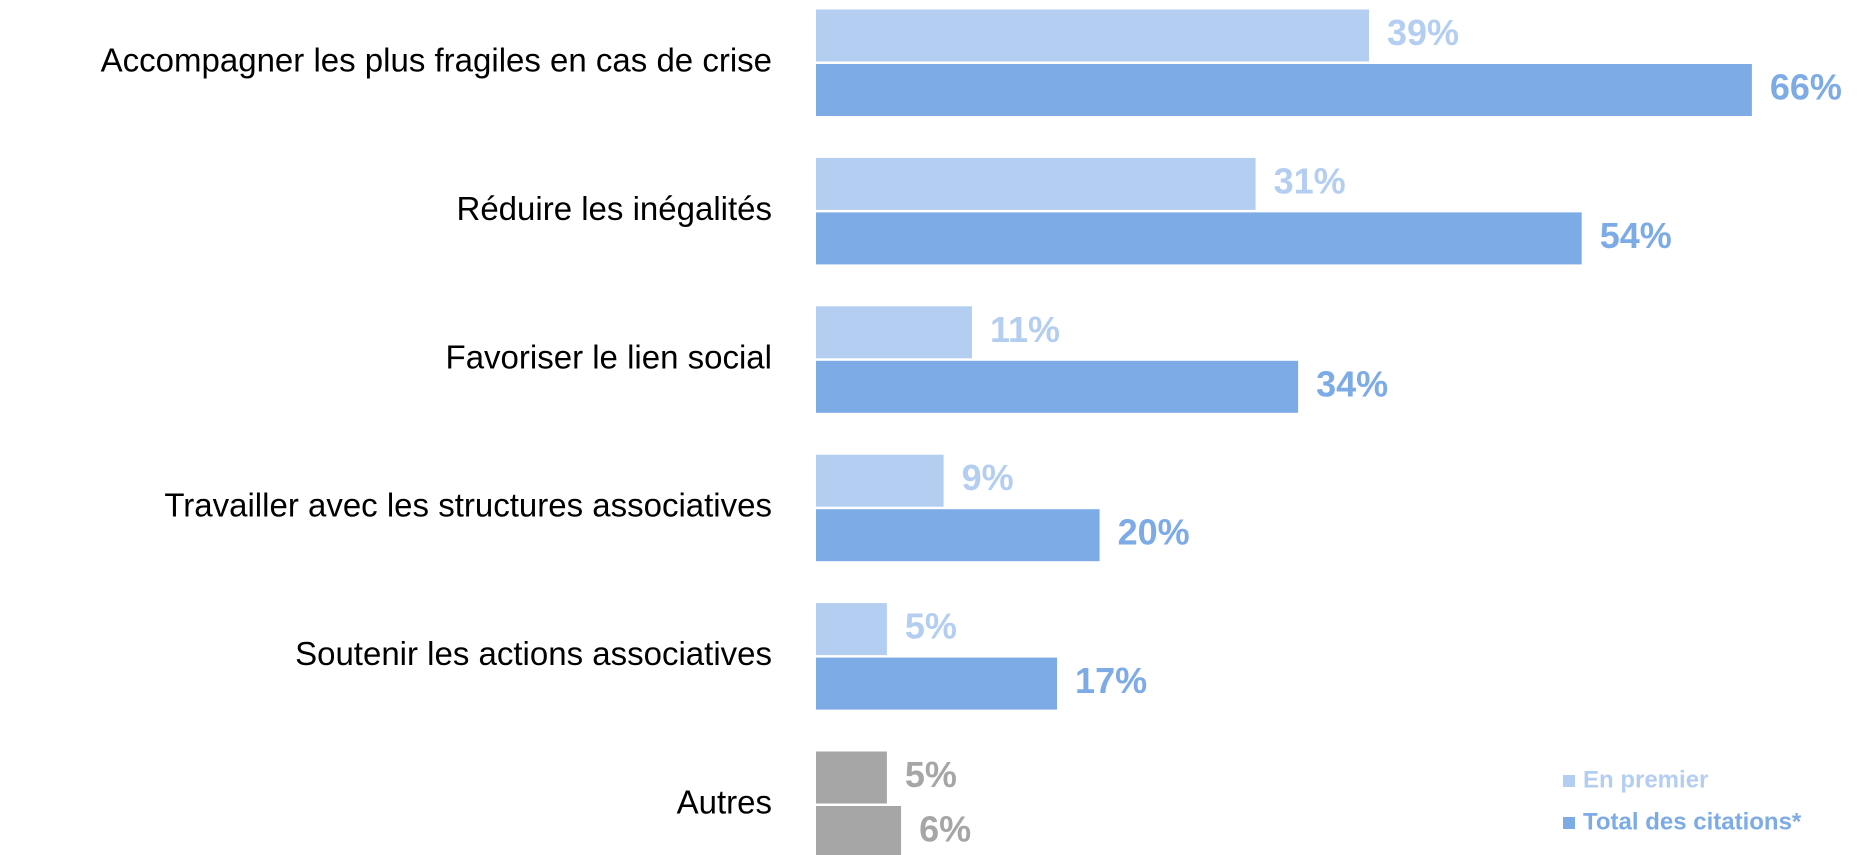  I want to click on data-label: 34%, so click(1352, 383).